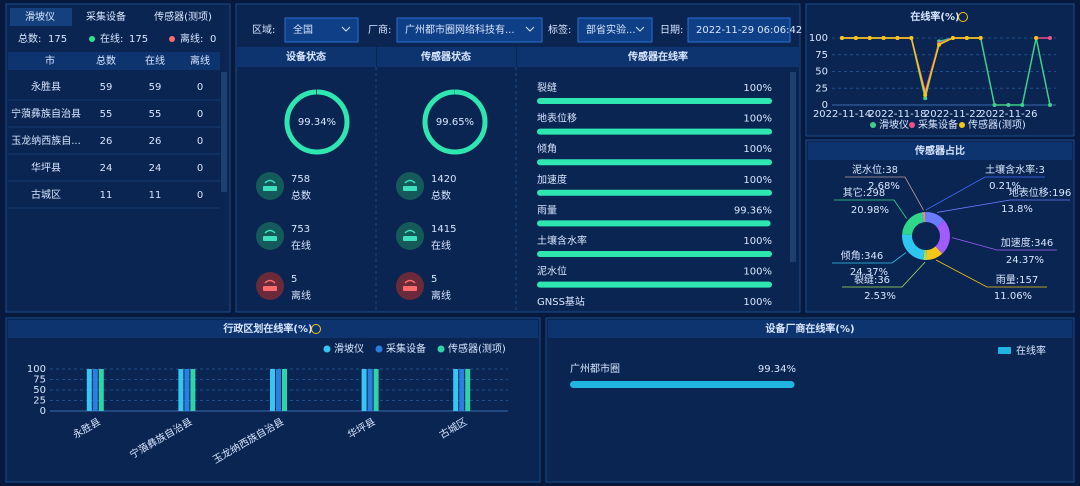 Image resolution: width=1080 pixels, height=486 pixels. What do you see at coordinates (445, 56) in the screenshot?
I see `panel-title: 传感器状态` at bounding box center [445, 56].